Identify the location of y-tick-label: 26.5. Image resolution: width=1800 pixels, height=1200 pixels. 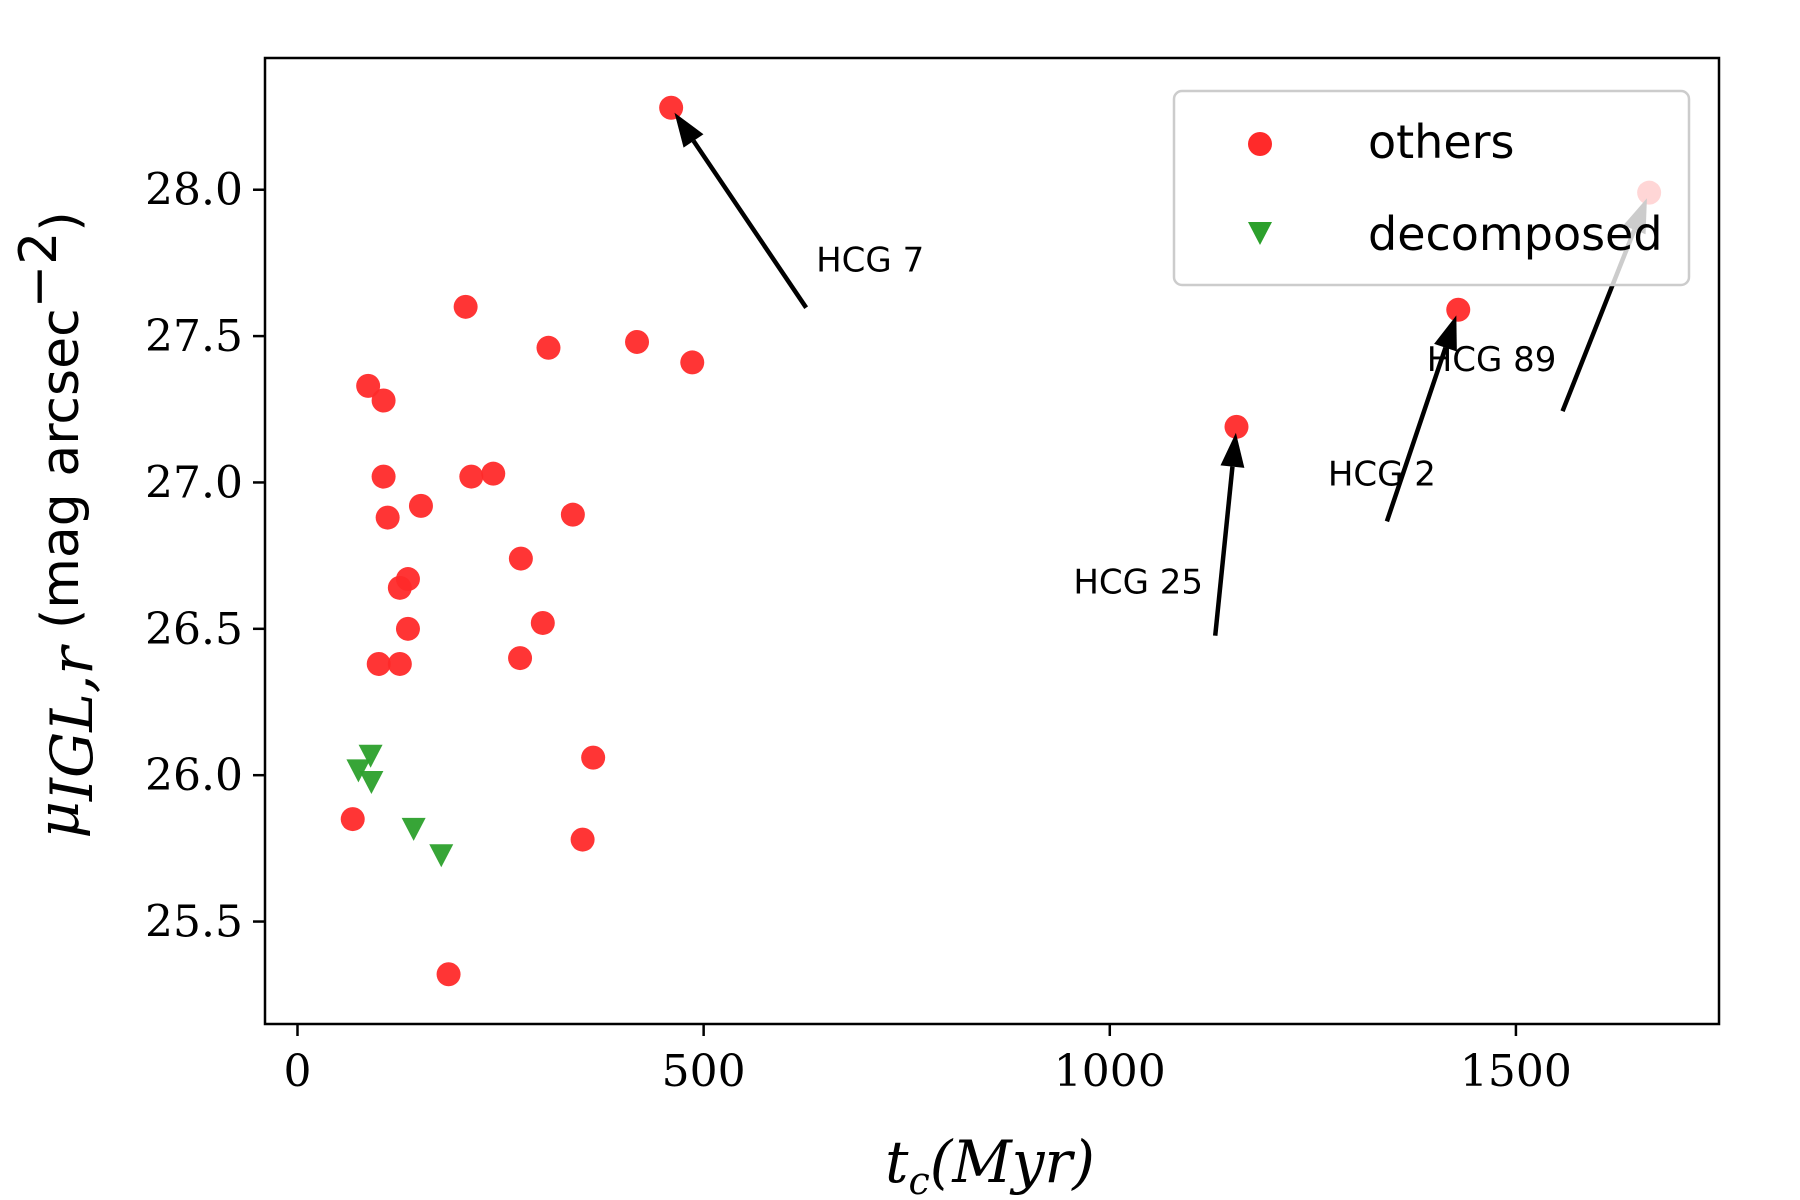
(194, 629).